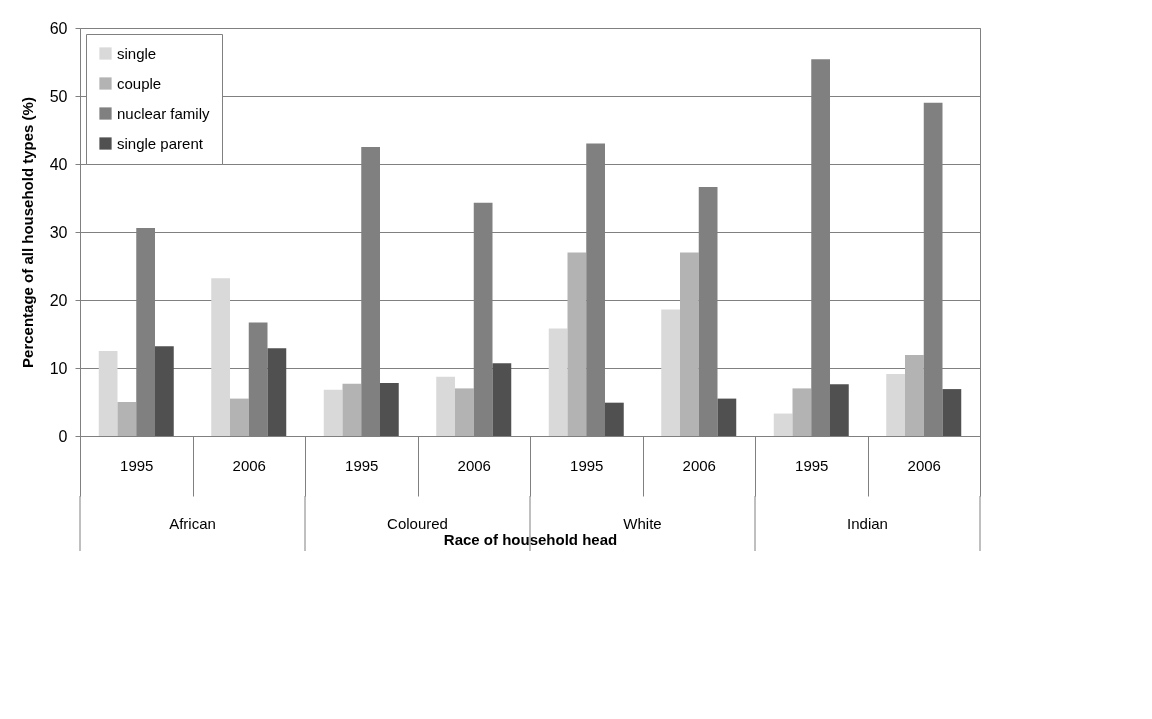 The width and height of the screenshot is (1152, 719). I want to click on y-tick-label: 30, so click(58, 232).